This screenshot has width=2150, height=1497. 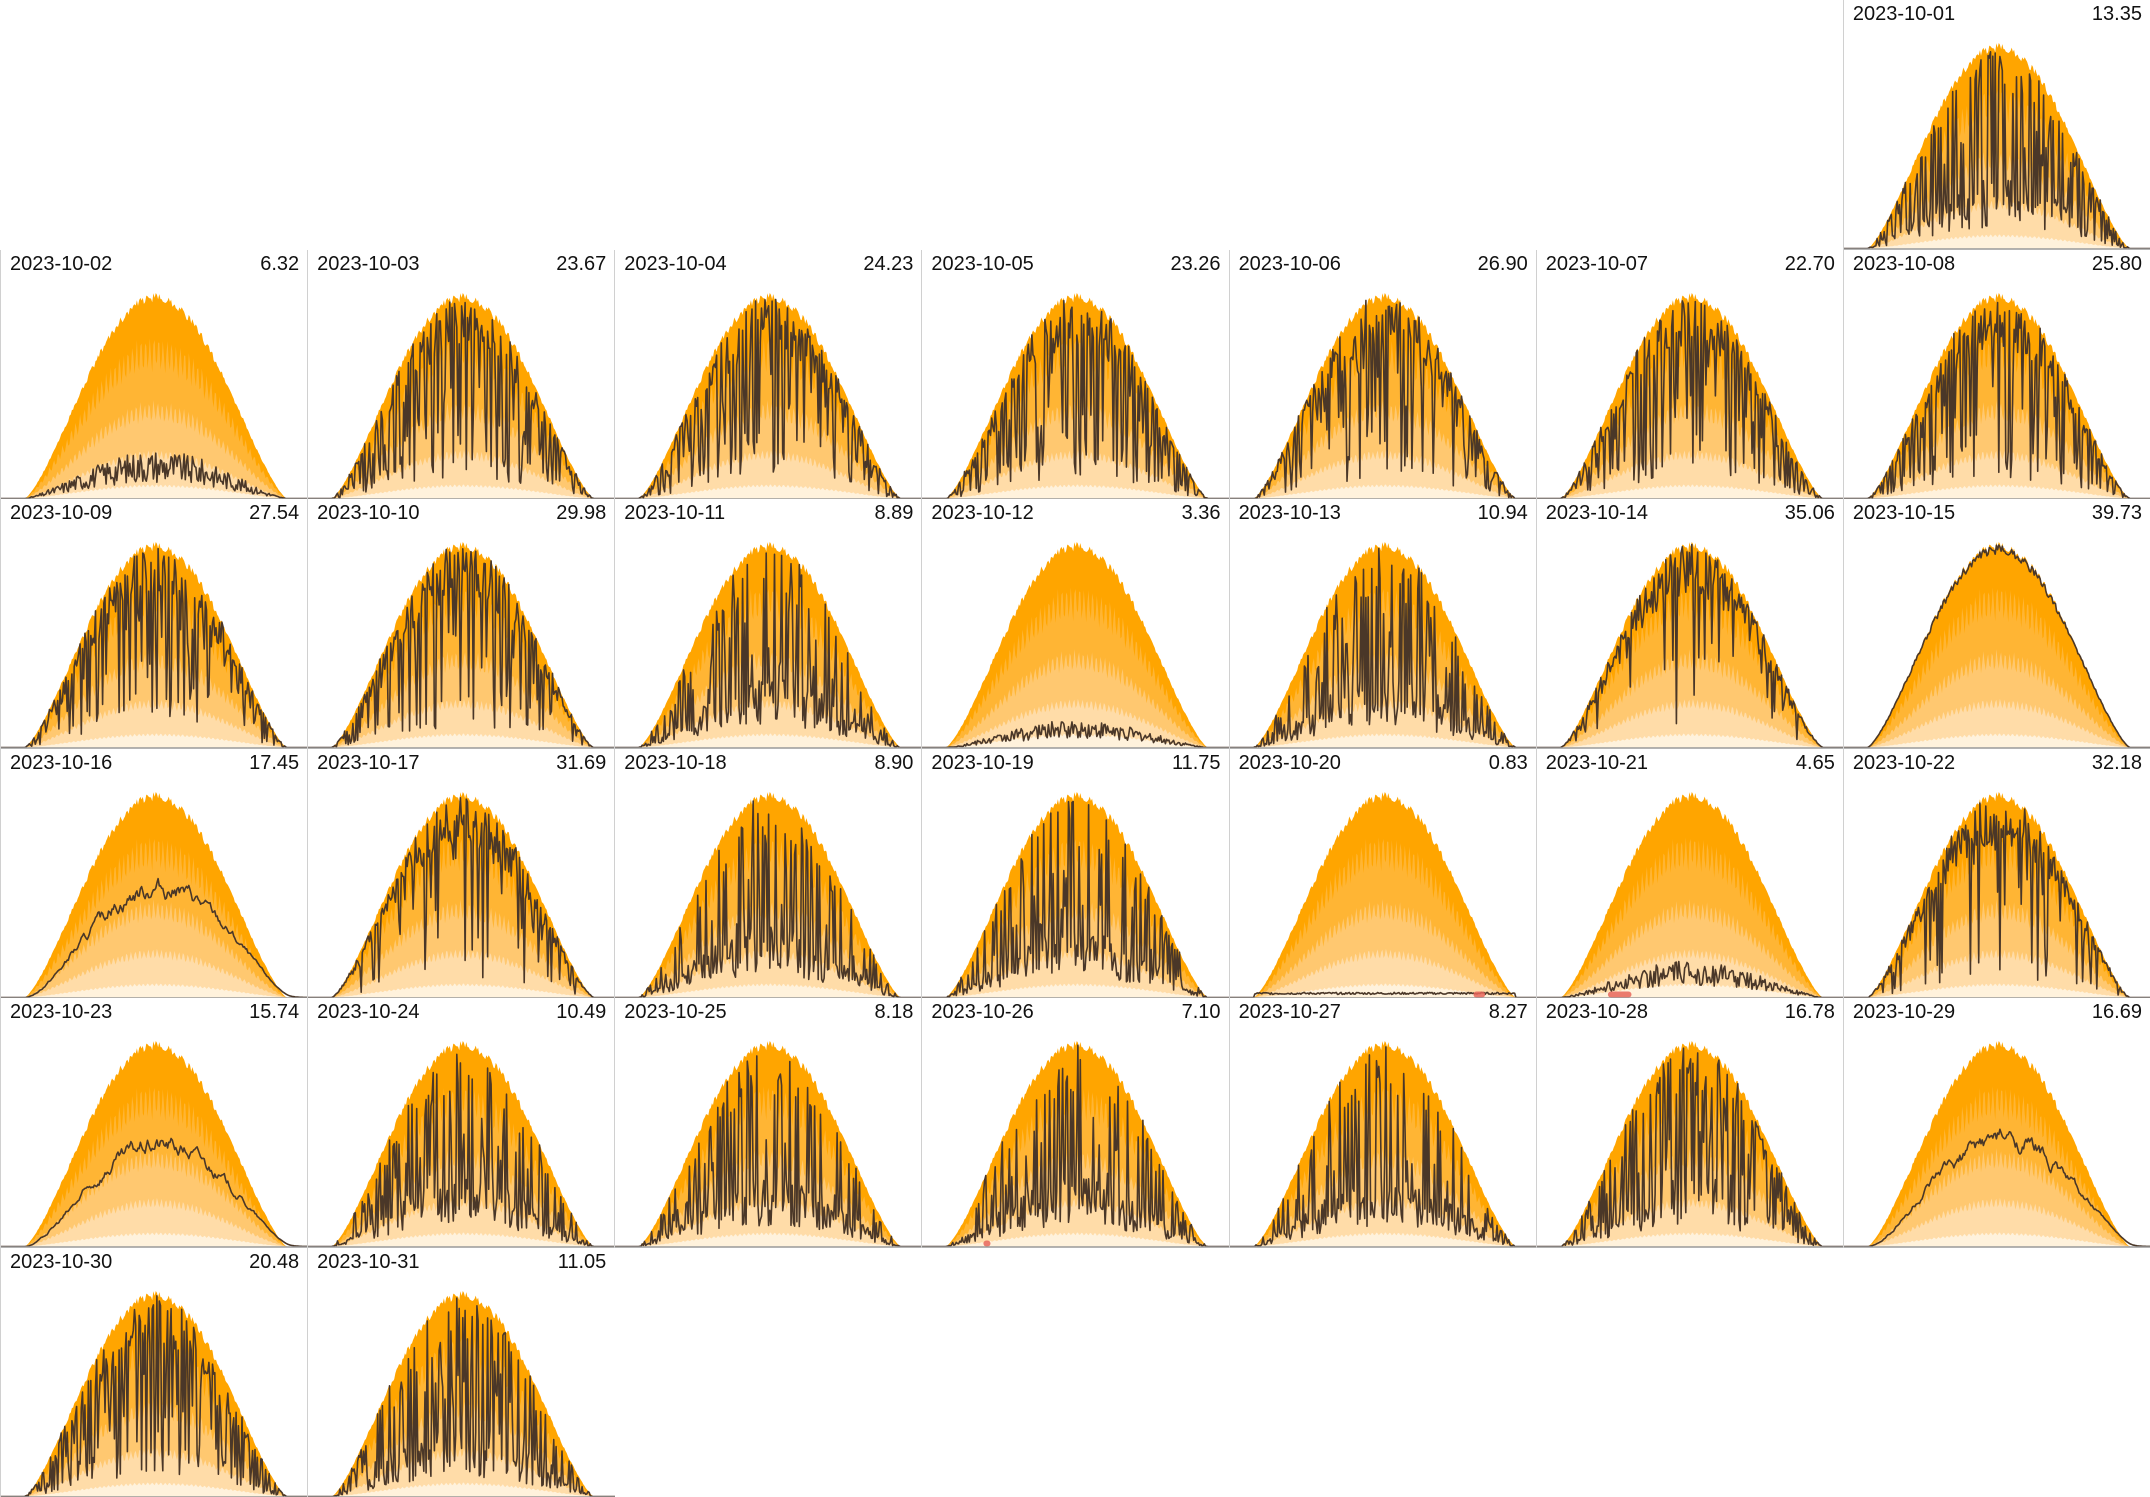 What do you see at coordinates (888, 263) in the screenshot?
I see `day-total-label: 24.23` at bounding box center [888, 263].